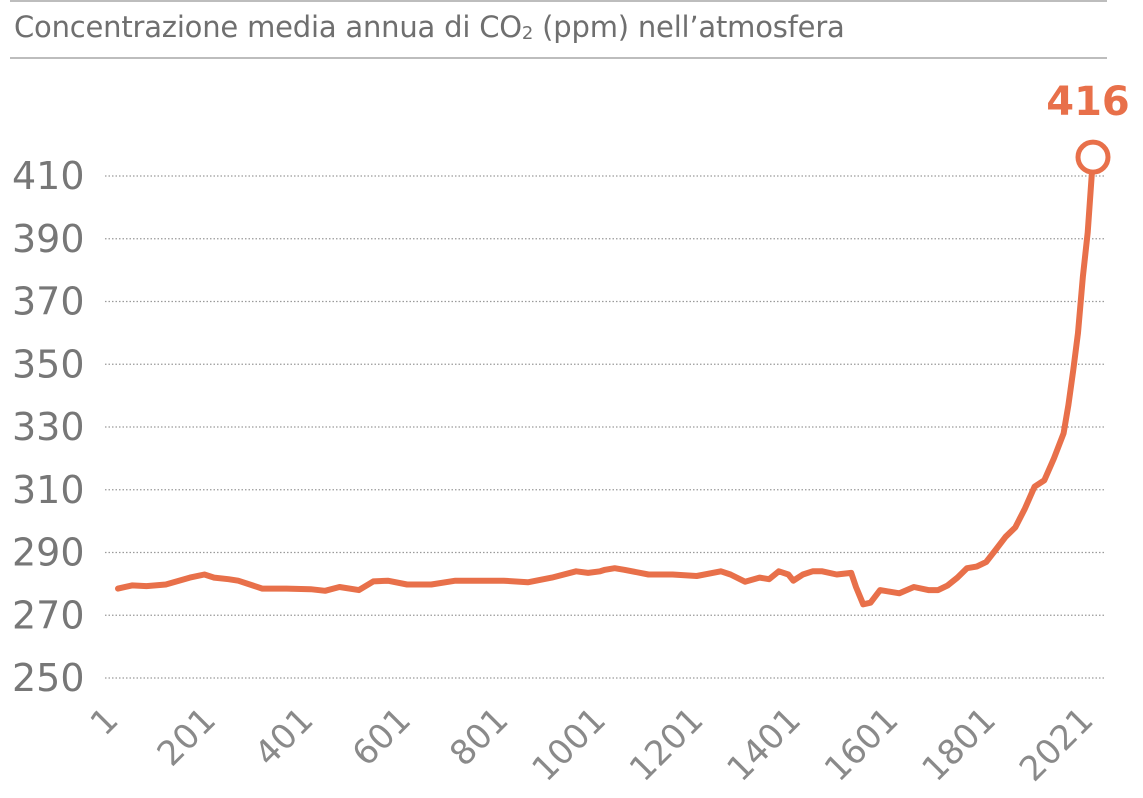 The width and height of the screenshot is (1143, 798). Describe the element at coordinates (48, 553) in the screenshot. I see `y-tick-label: 290` at that location.